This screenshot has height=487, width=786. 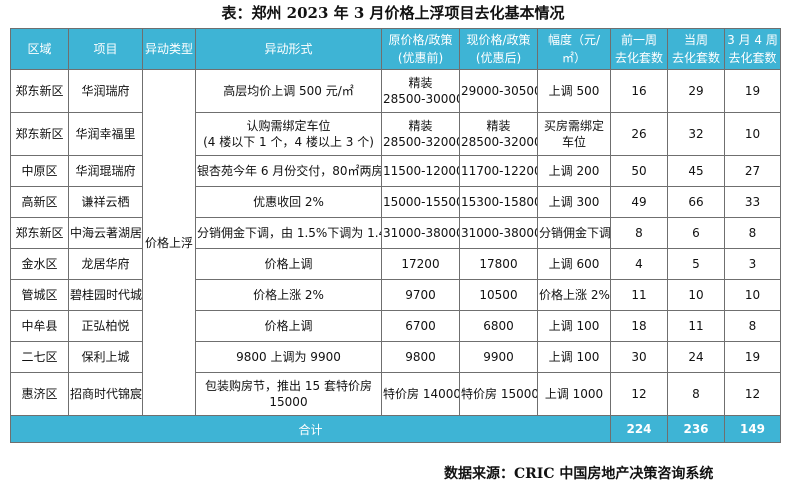 What do you see at coordinates (288, 49) in the screenshot?
I see `header-change-form: 异动形式` at bounding box center [288, 49].